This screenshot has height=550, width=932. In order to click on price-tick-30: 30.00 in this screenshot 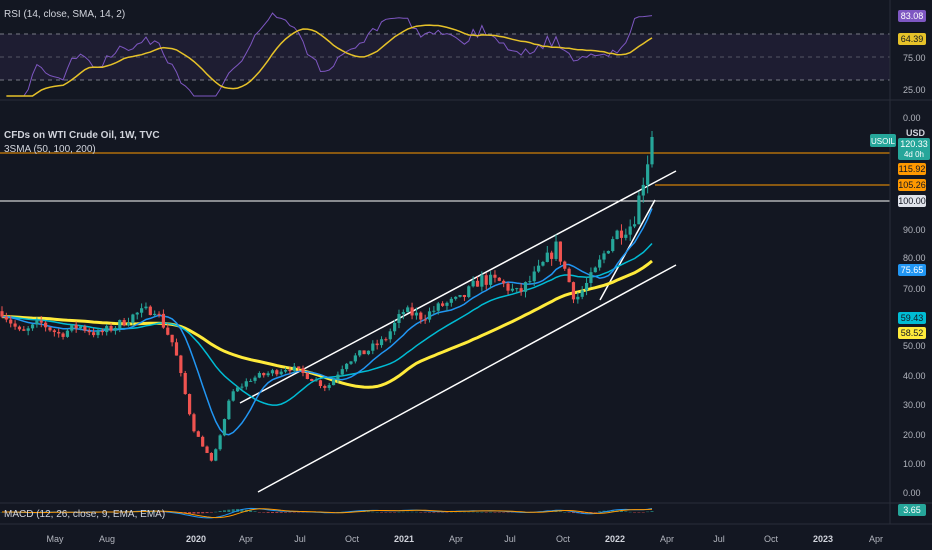, I will do `click(914, 405)`.